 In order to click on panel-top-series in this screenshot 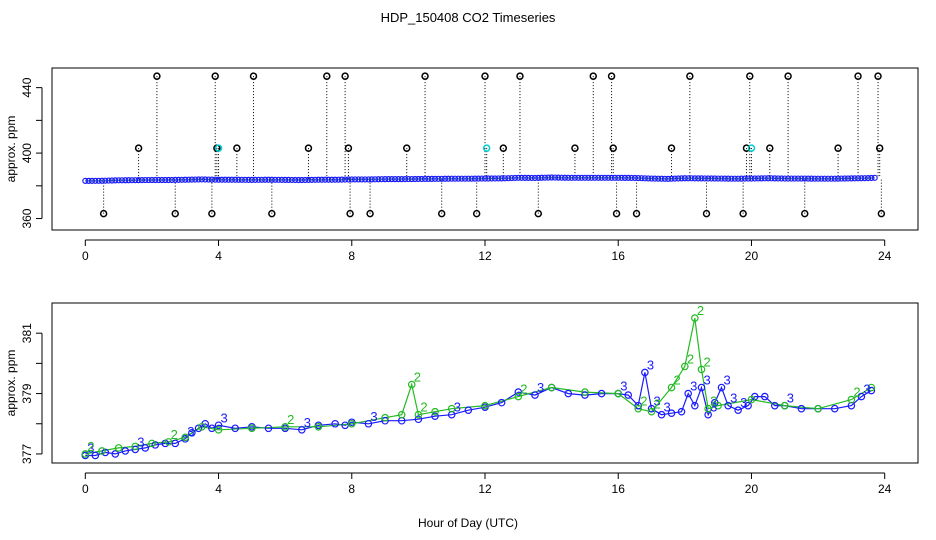, I will do `click(480, 179)`.